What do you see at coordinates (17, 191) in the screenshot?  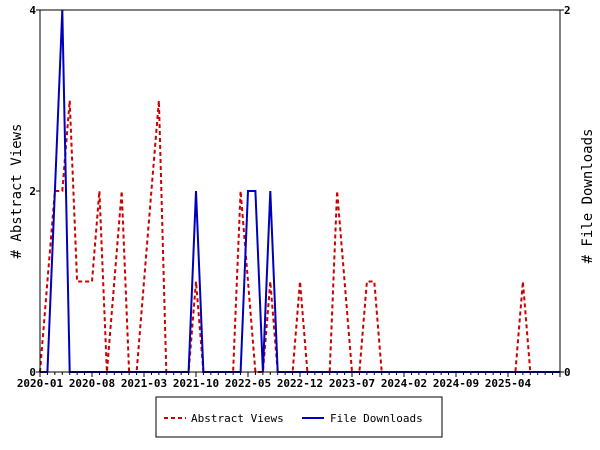 I see `y-left-axis-title: # Abstract Views` at bounding box center [17, 191].